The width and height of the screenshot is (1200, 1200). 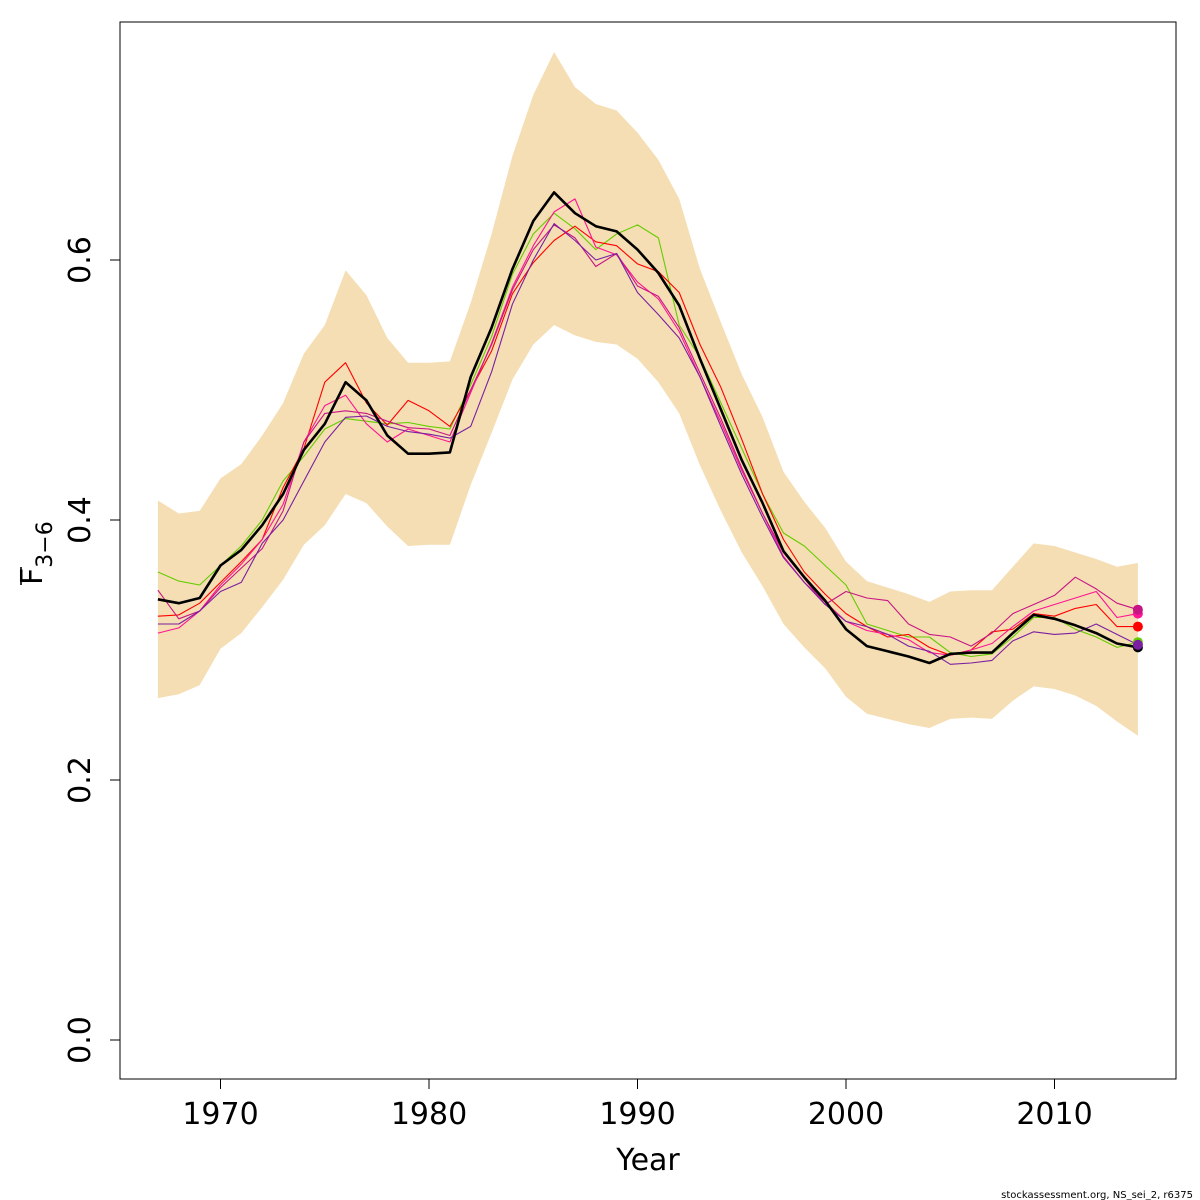 I want to click on y-tick-label: 0.4, so click(x=80, y=520).